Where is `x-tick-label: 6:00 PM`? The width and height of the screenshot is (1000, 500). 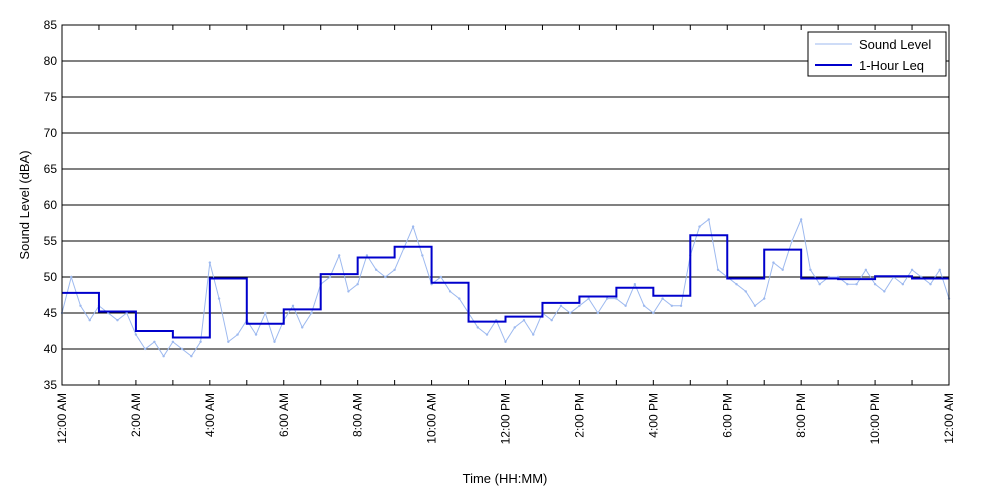
x-tick-label: 6:00 PM is located at coordinates (727, 415).